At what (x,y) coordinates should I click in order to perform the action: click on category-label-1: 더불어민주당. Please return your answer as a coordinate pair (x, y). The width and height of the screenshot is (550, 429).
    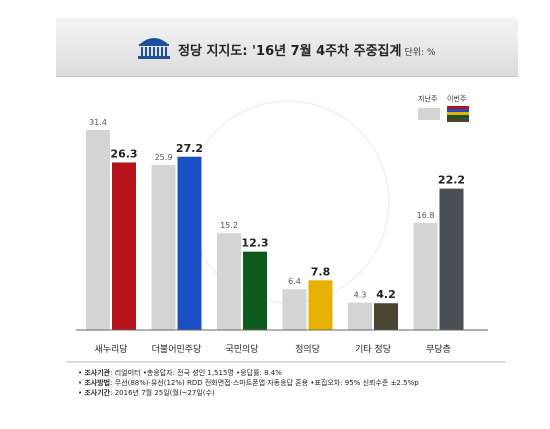
    Looking at the image, I should click on (177, 349).